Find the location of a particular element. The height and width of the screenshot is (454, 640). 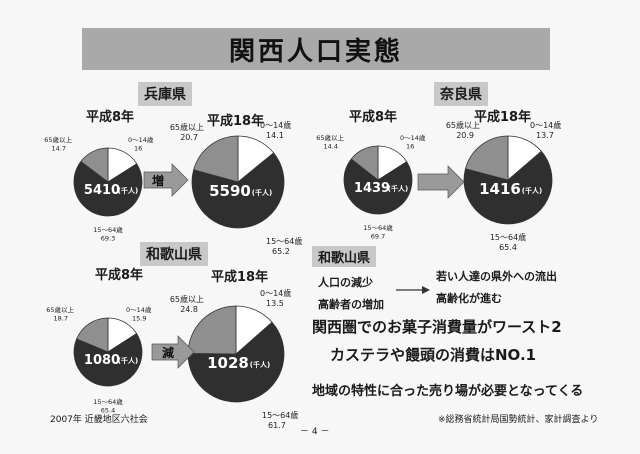

title-bar: 関西人口実態 is located at coordinates (316, 49).